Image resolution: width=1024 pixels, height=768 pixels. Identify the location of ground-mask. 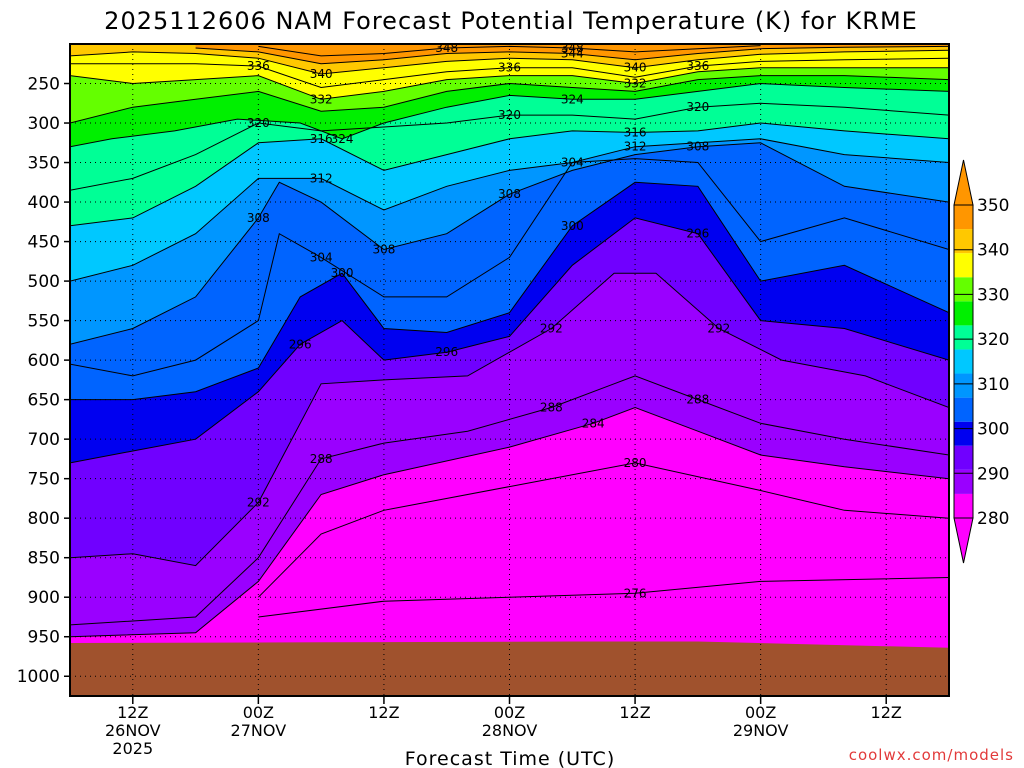
(509, 668).